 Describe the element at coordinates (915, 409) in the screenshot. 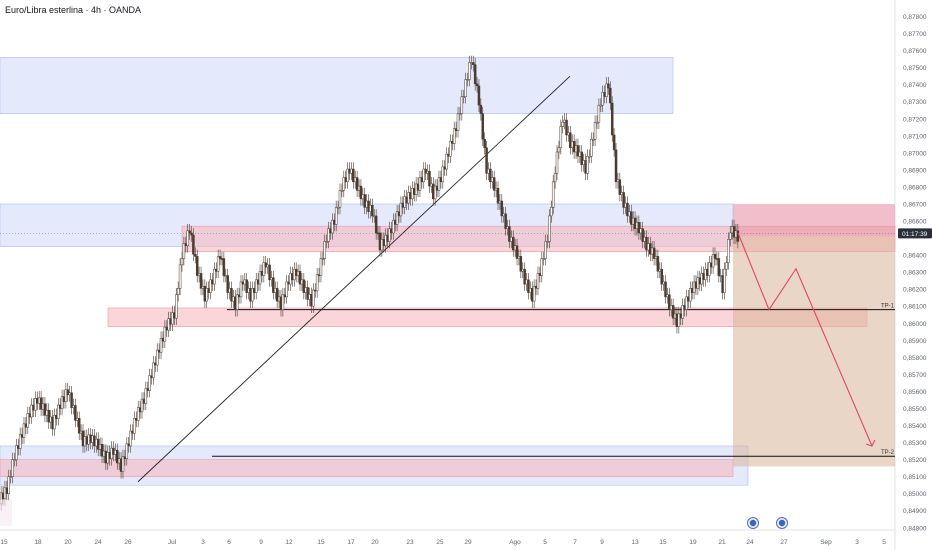

I see `y-tick-label: 0,85500` at that location.